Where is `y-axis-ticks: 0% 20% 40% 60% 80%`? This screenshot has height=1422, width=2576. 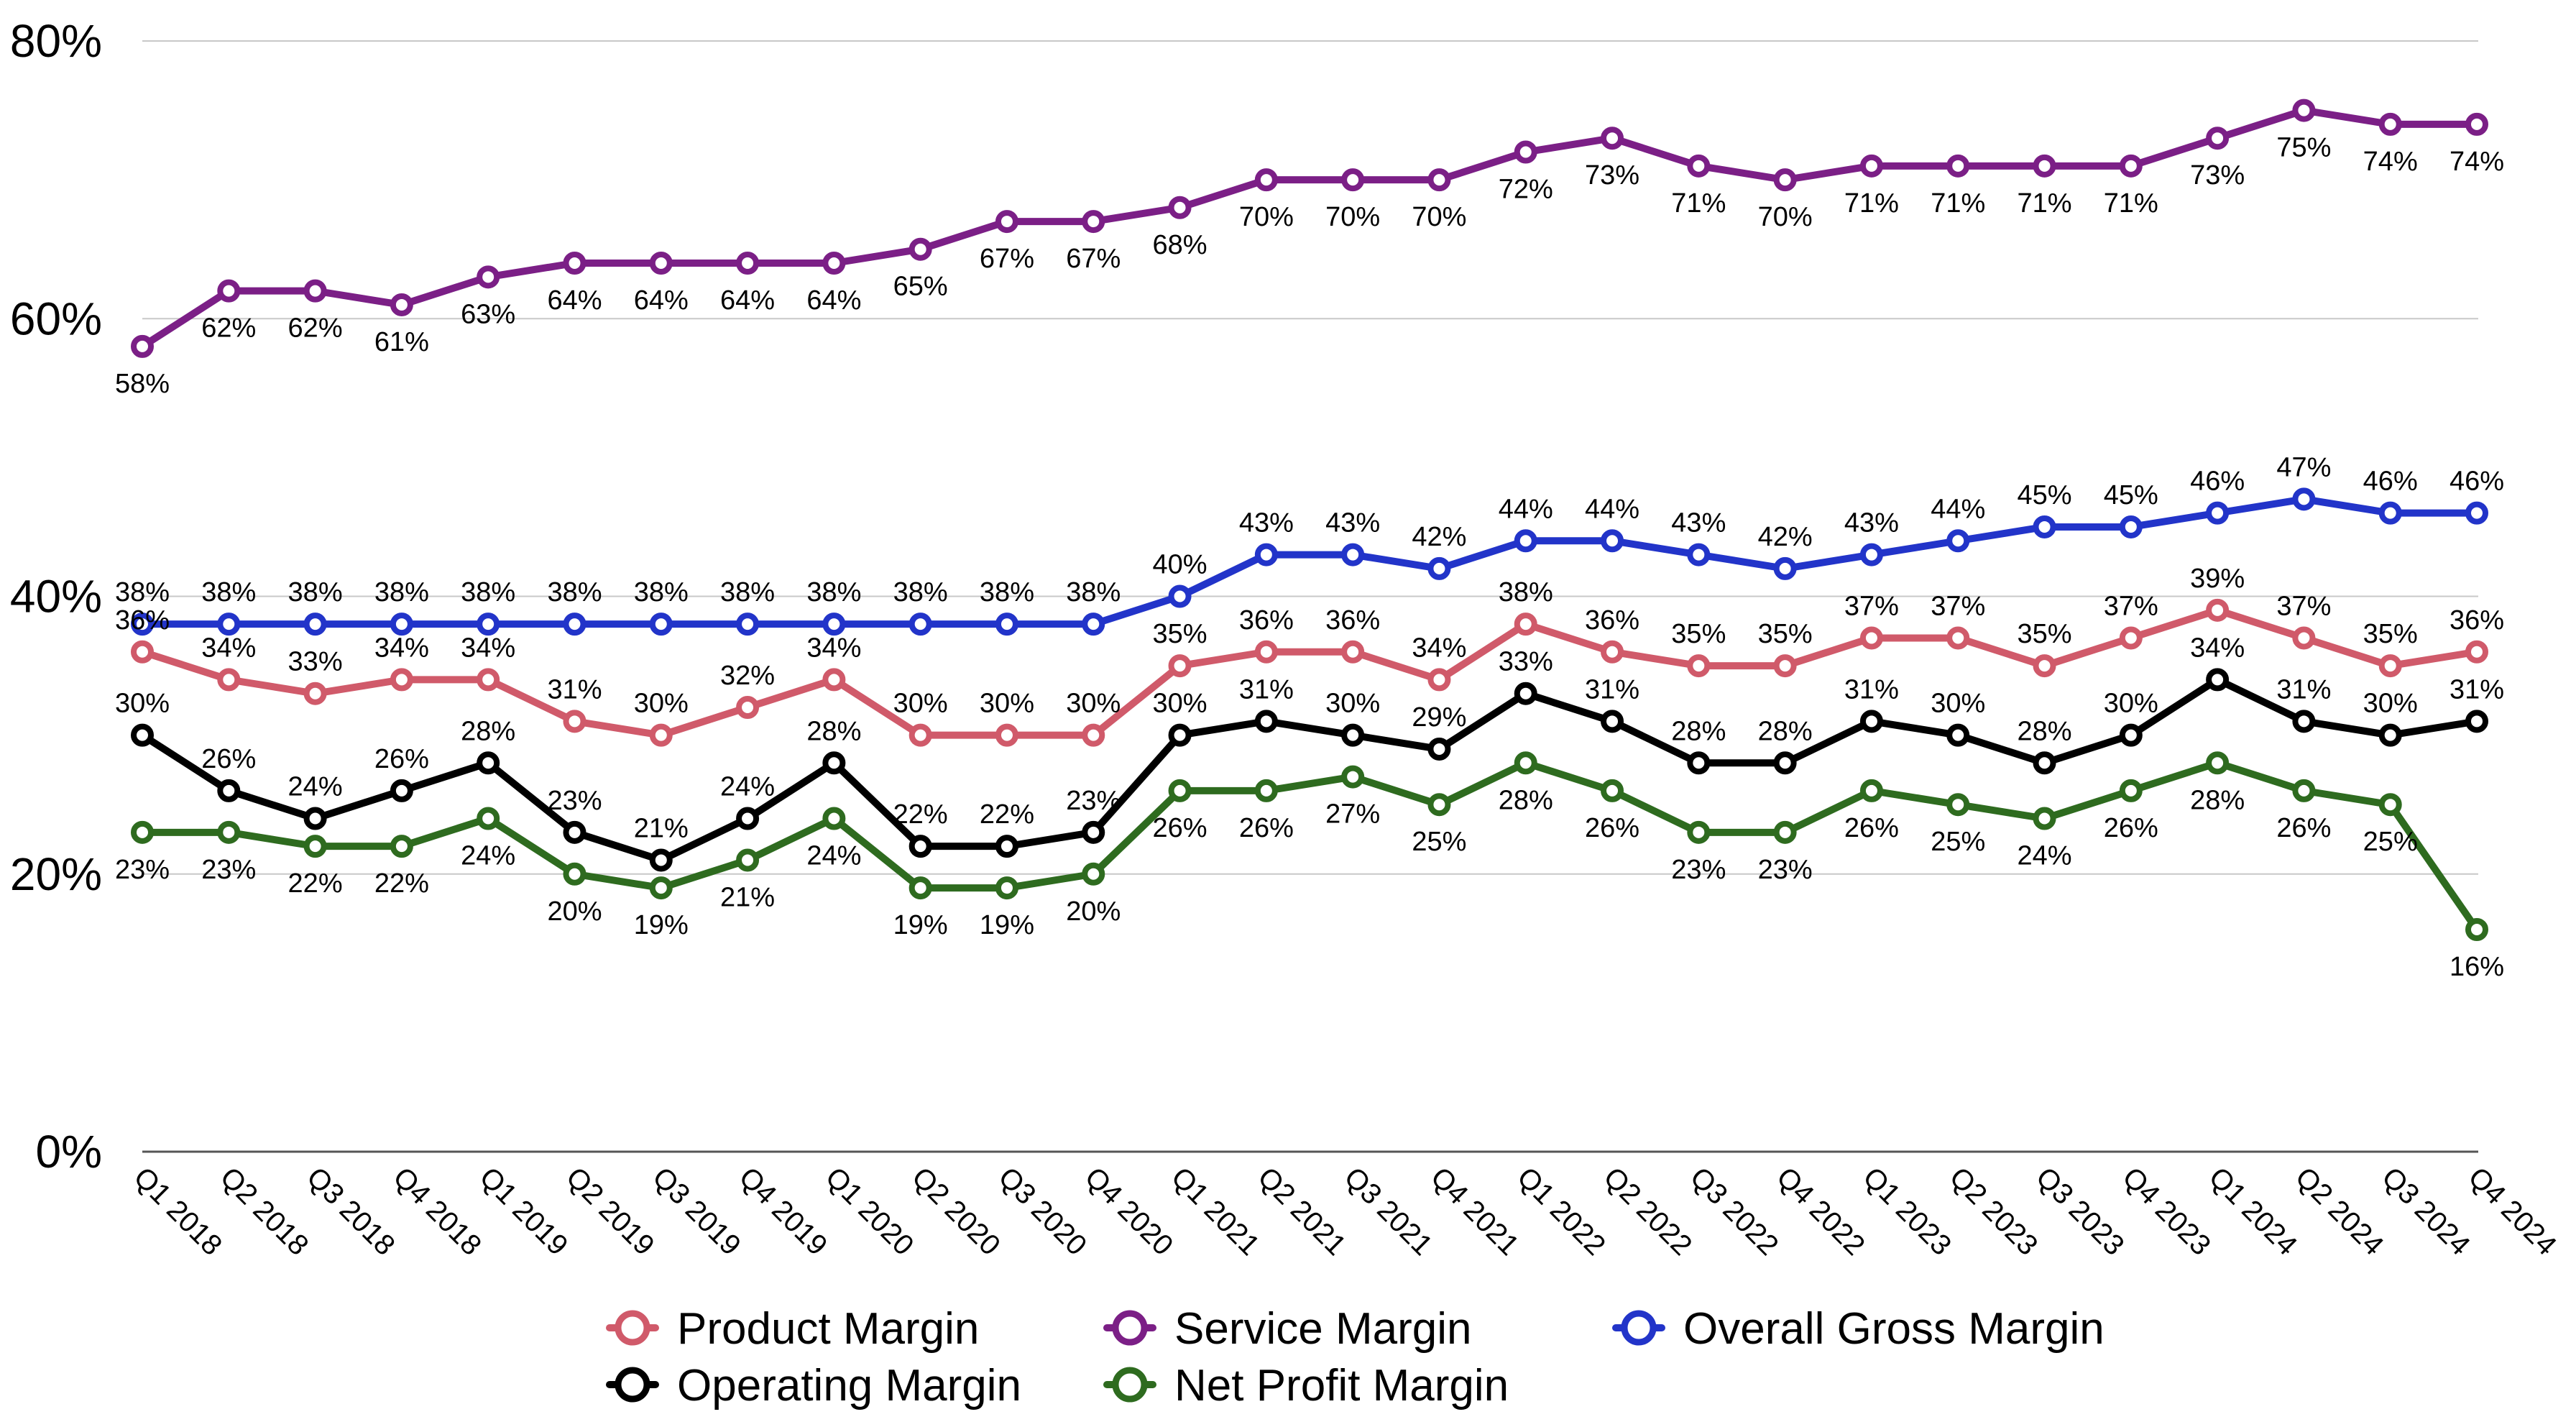 y-axis-ticks: 0% 20% 40% 60% 80% is located at coordinates (56, 596).